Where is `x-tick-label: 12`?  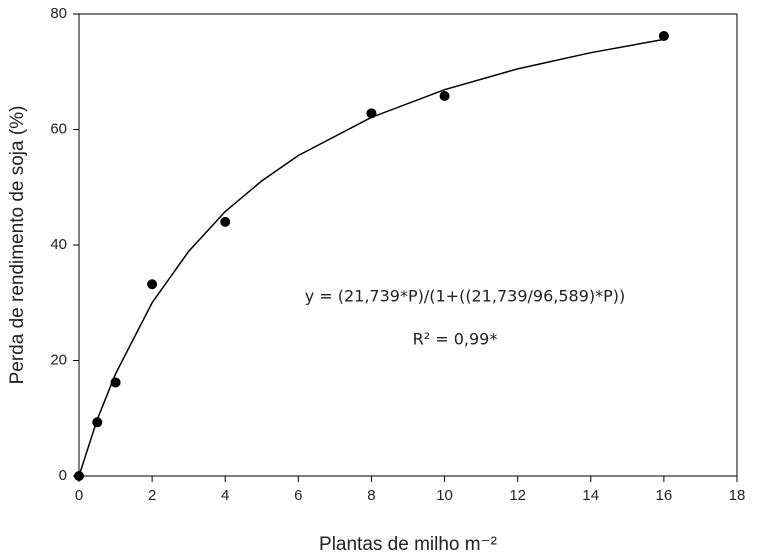
x-tick-label: 12 is located at coordinates (517, 495).